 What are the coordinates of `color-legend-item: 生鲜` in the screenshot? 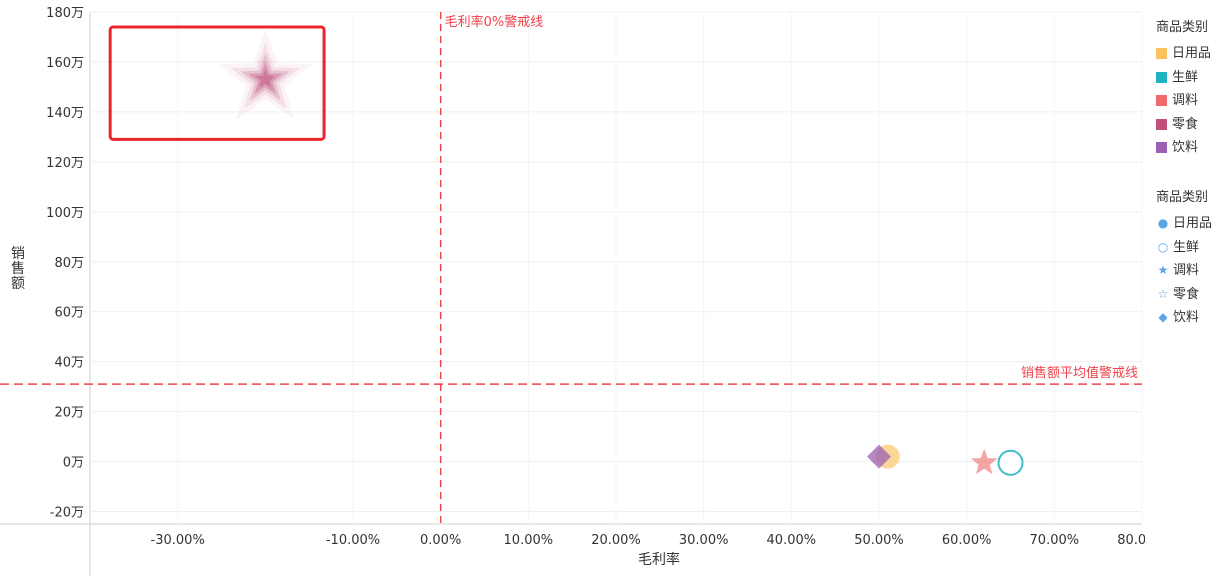 It's located at (1183, 78).